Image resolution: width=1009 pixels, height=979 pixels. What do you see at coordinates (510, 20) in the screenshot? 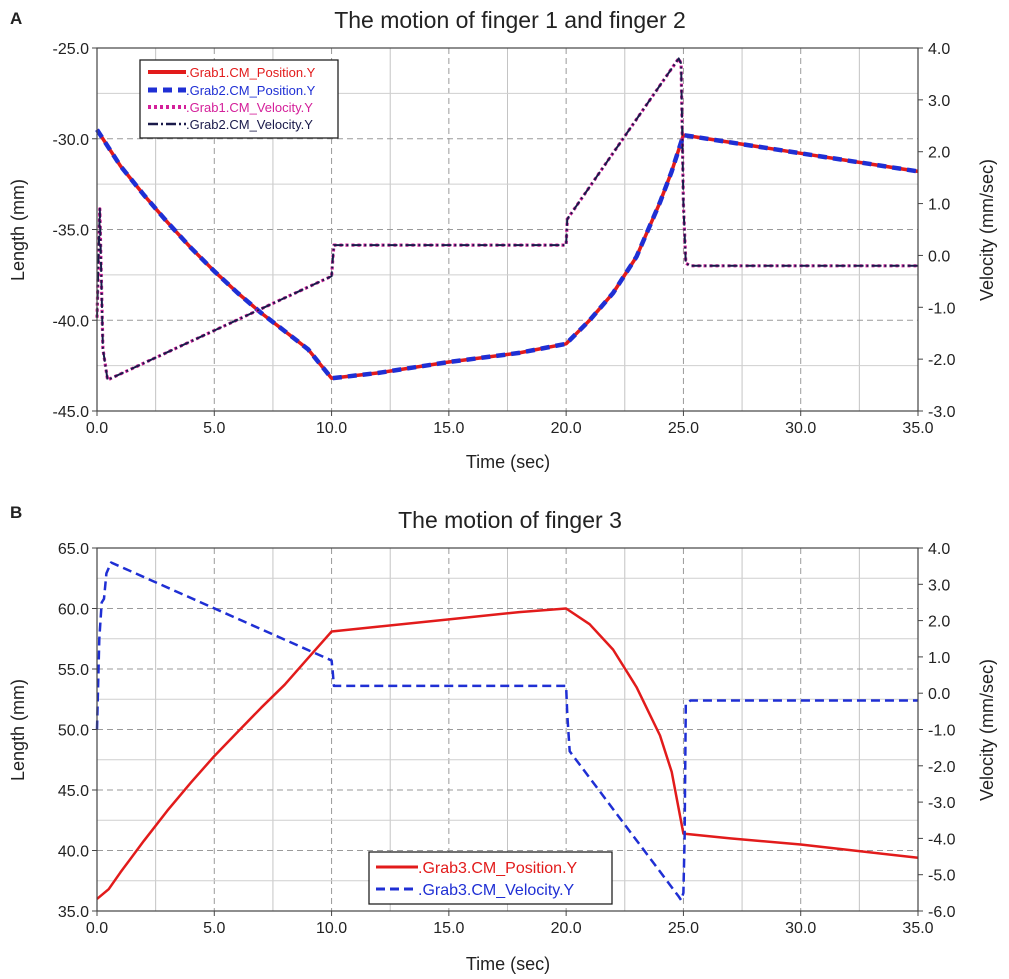
I see `chart-title-a: The motion of finger 1 and finger 2` at bounding box center [510, 20].